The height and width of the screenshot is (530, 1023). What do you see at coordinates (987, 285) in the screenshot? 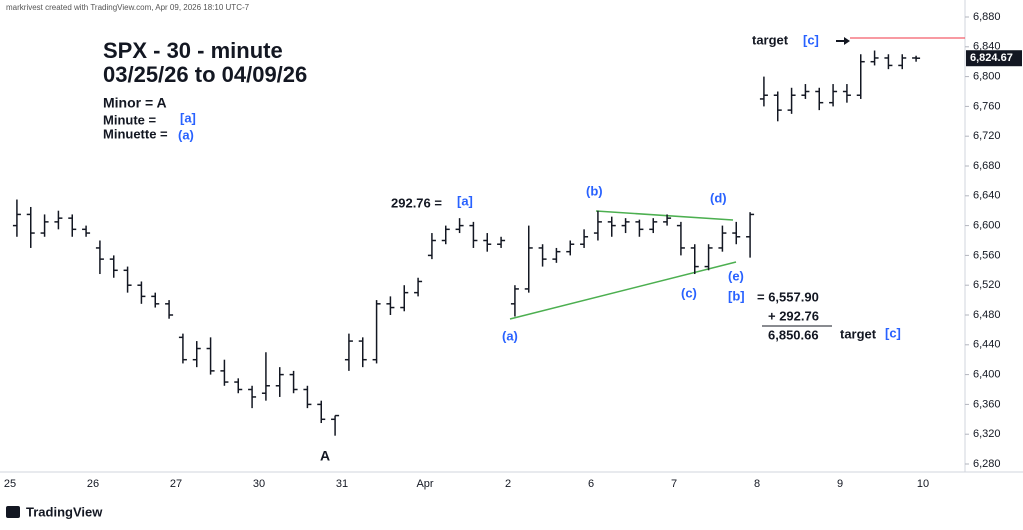
I see `y-tick-label: 6,520` at bounding box center [987, 285].